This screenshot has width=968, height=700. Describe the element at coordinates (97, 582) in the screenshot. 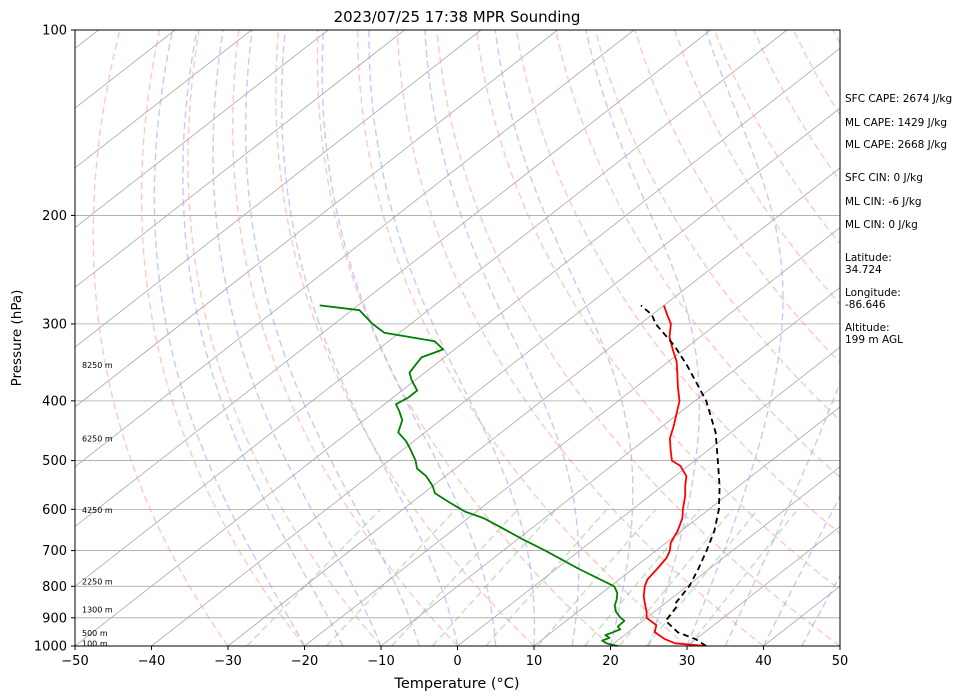

I see `height-label: 2250 m` at that location.